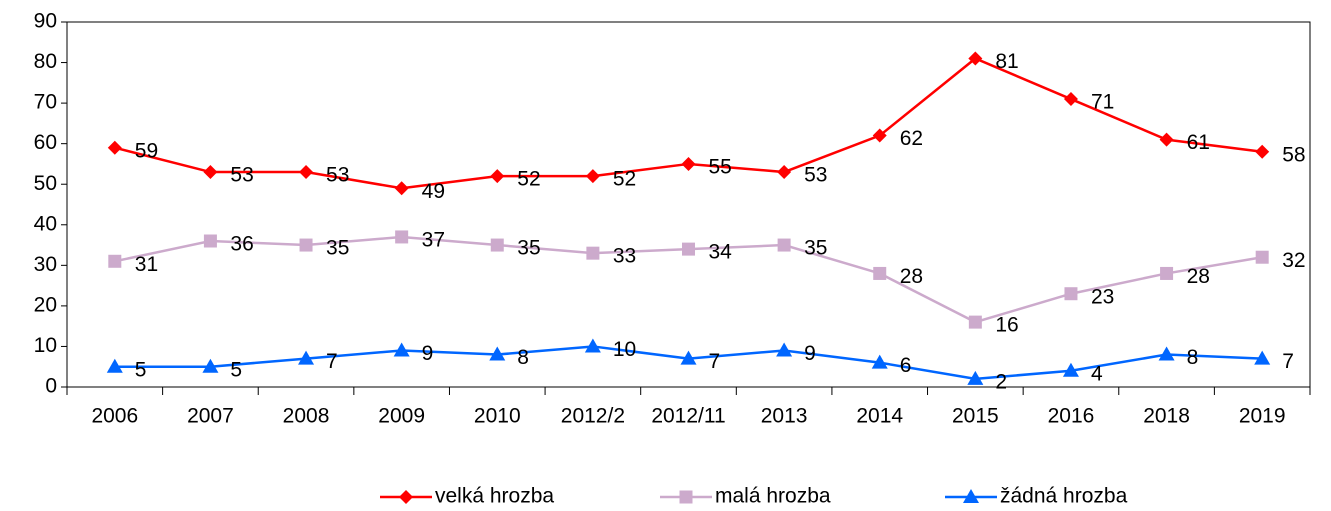 The height and width of the screenshot is (511, 1331). I want to click on data-label: 28, so click(911, 276).